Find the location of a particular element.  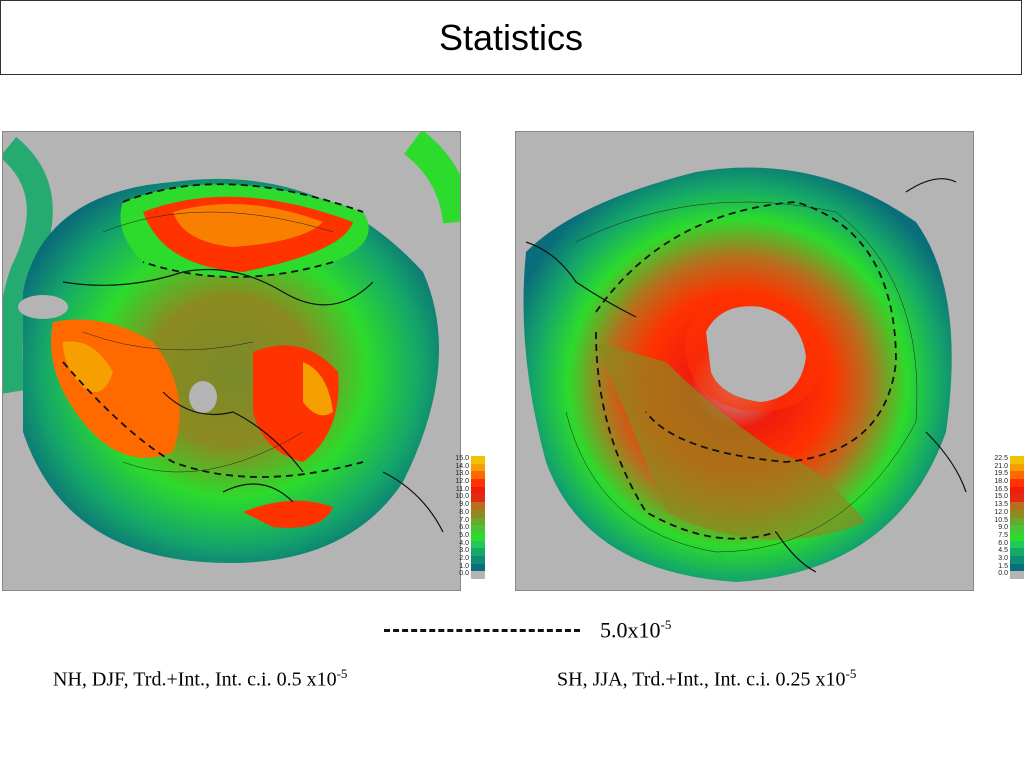

colorbar-row: 8.0 is located at coordinates (465, 513).